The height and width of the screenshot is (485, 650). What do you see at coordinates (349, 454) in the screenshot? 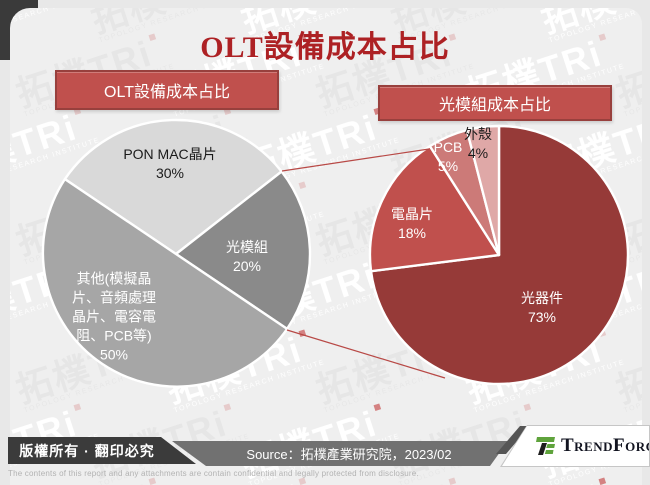
I see `source-text: Source：拓樸產業研究院，2023/02` at bounding box center [349, 454].